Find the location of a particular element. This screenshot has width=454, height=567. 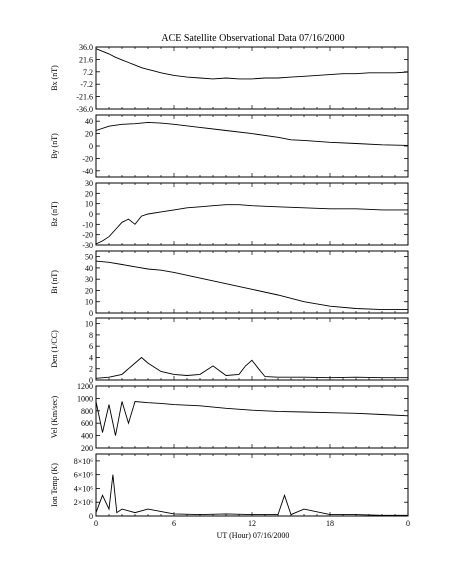

panel-6: 1200 1000 800 600 400 200 Vel (Km/sec) is located at coordinates (229, 417).